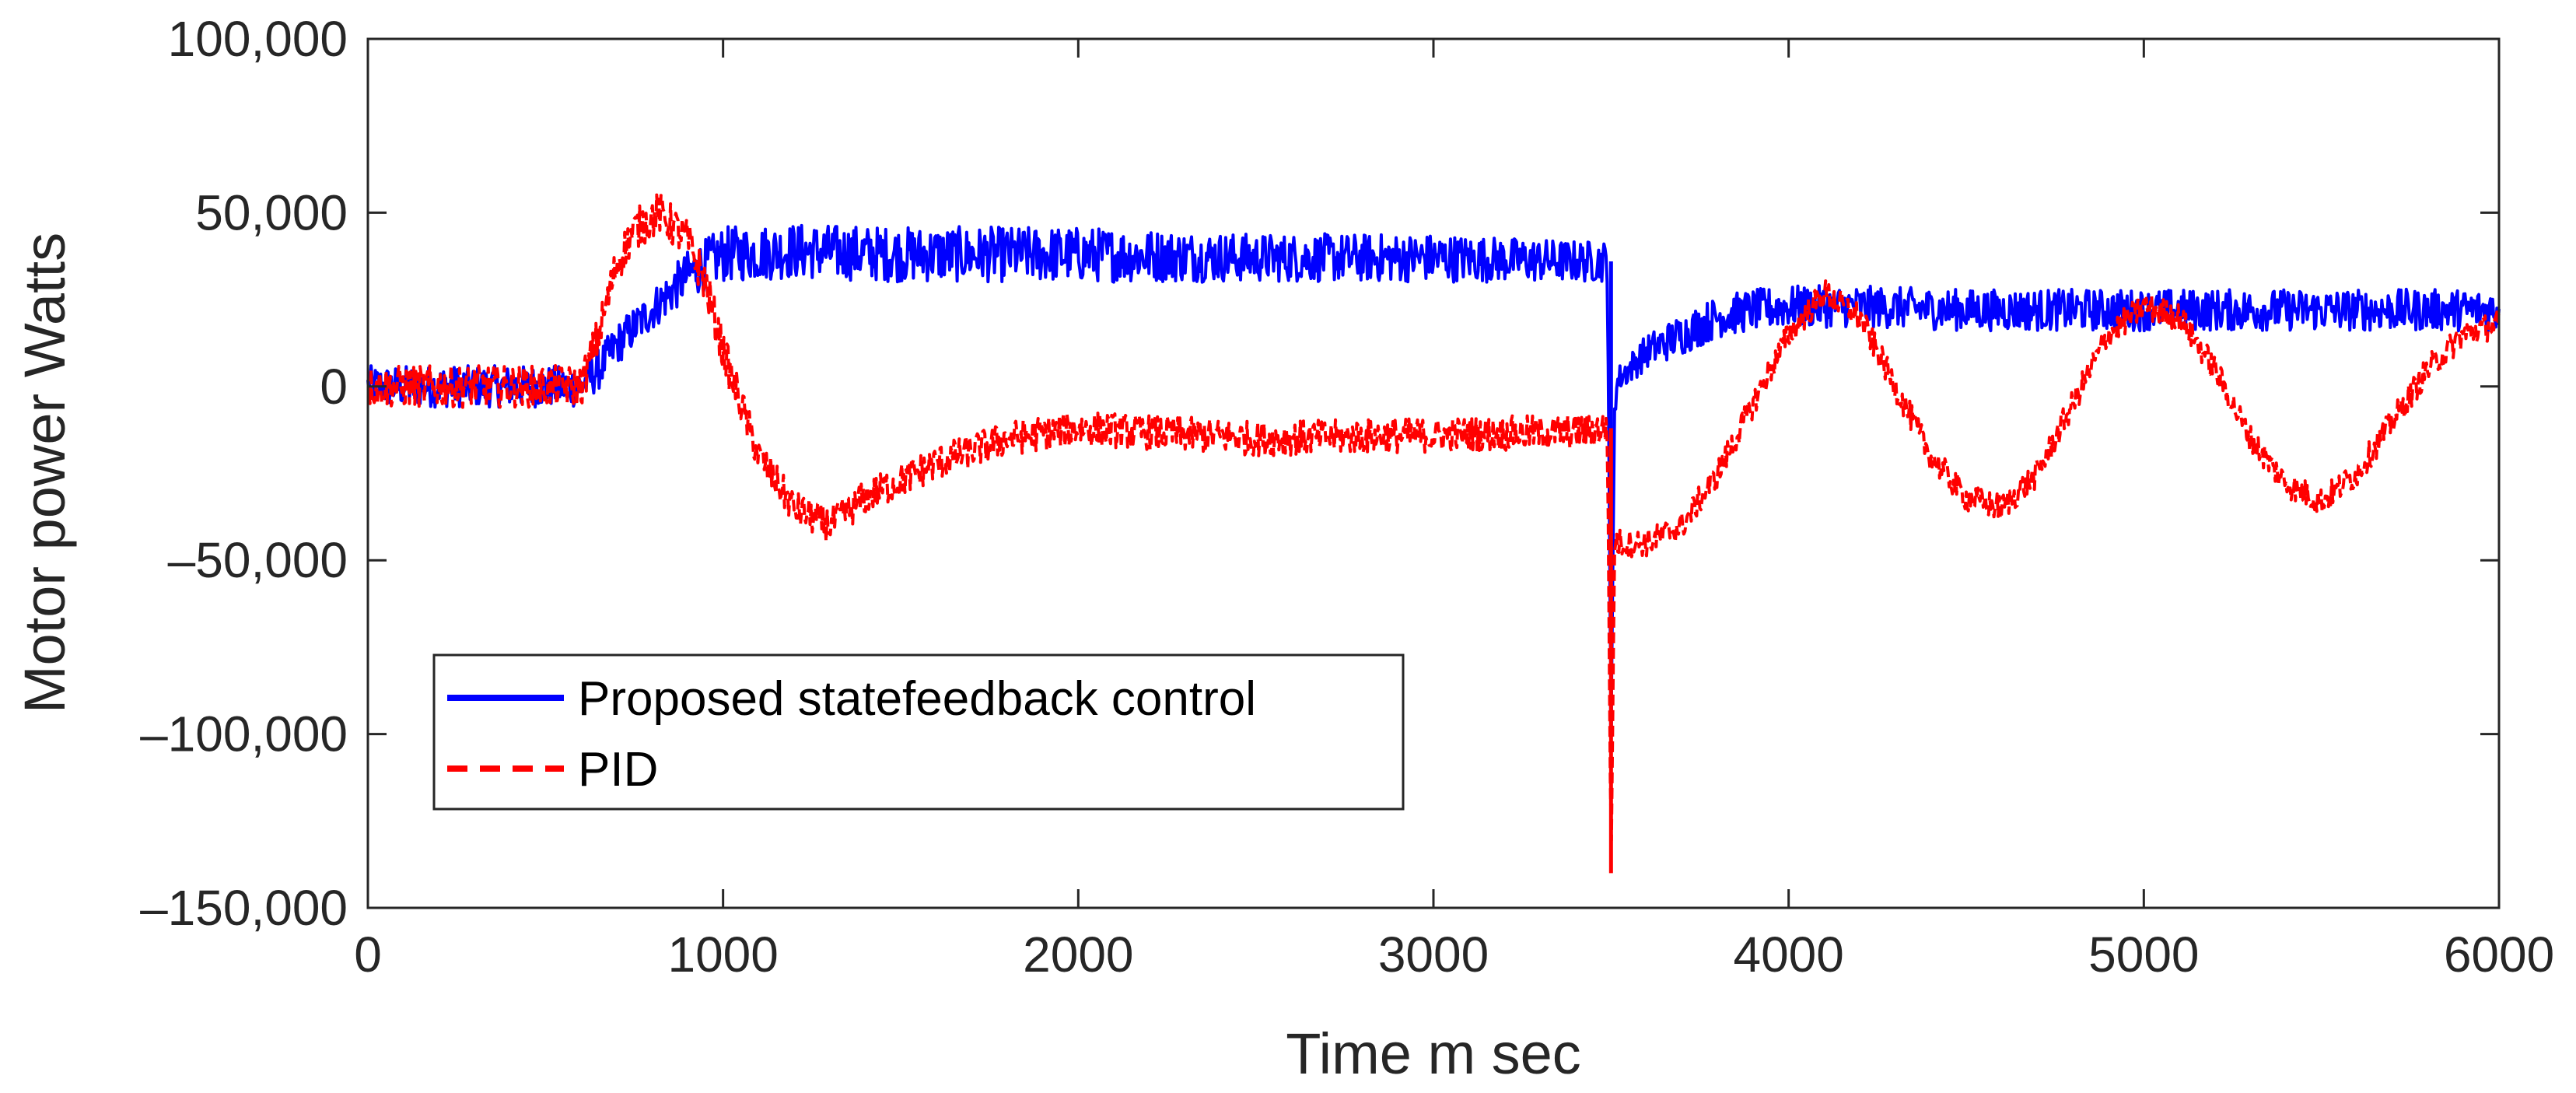  I want to click on x-tick-label: 5000, so click(2143, 955).